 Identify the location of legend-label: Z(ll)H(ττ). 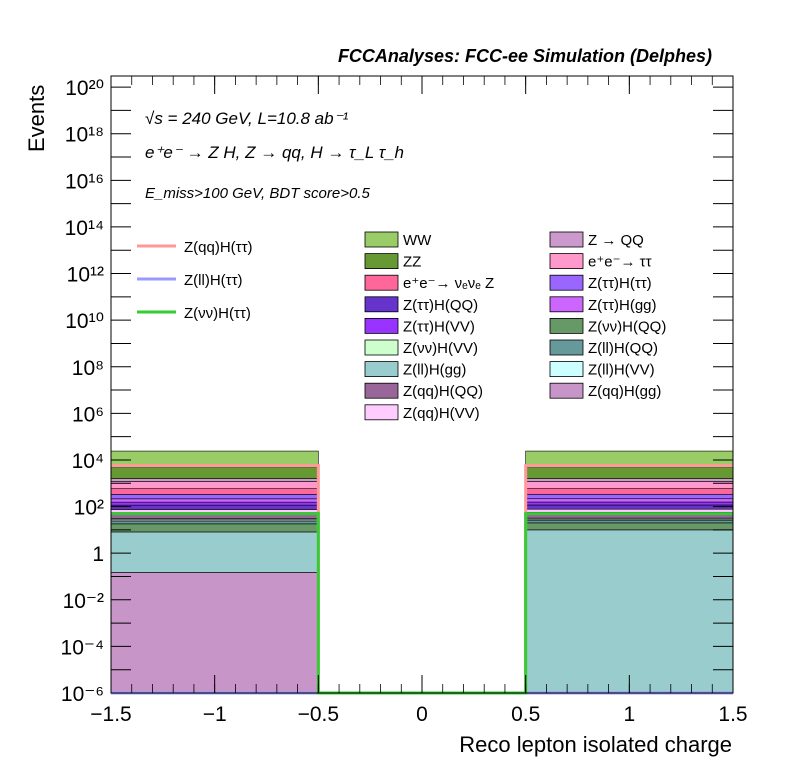
(213, 280).